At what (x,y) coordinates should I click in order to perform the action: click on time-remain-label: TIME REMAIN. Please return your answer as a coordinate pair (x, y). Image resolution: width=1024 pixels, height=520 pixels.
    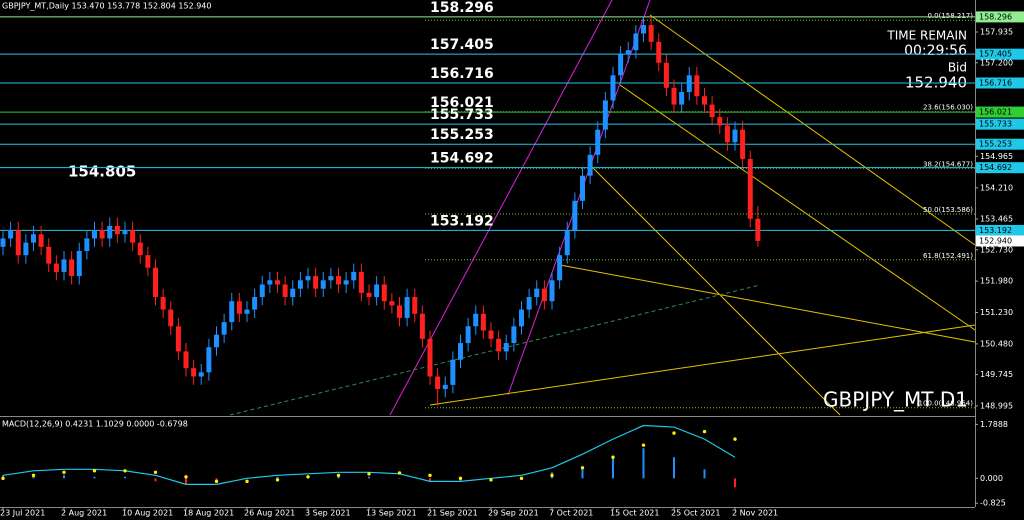
    Looking at the image, I should click on (926, 36).